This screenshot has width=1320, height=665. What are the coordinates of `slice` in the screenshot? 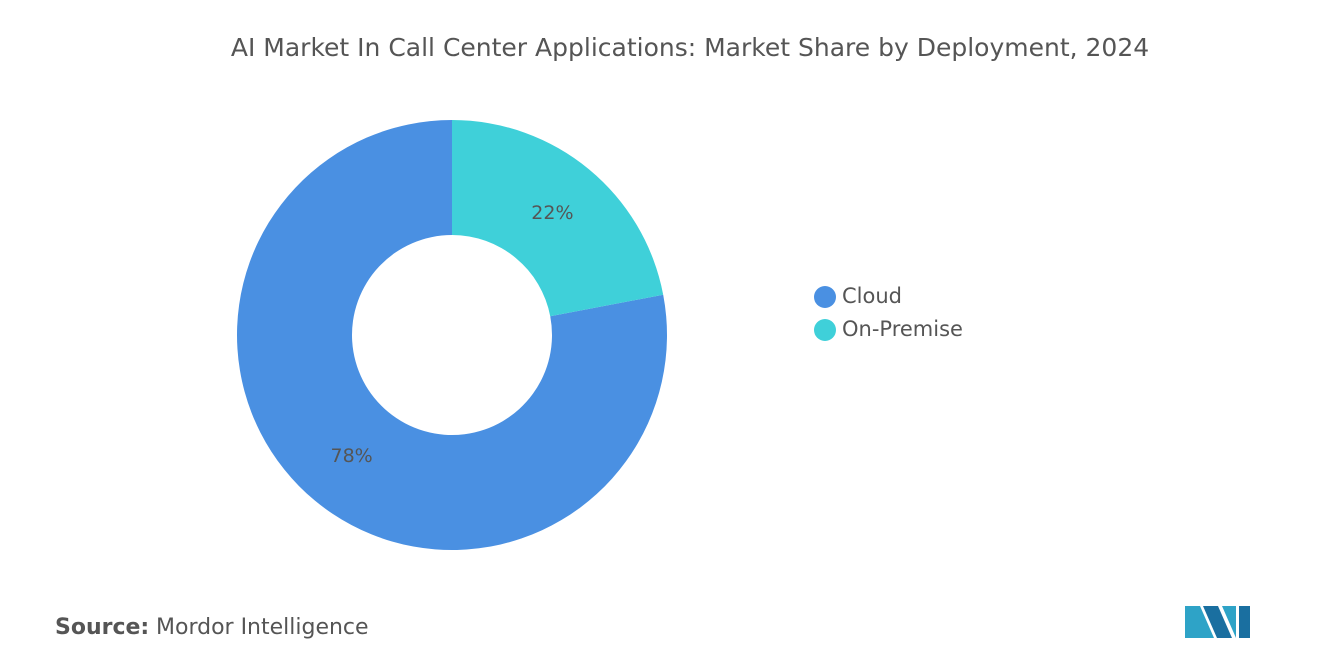 It's located at (558, 218).